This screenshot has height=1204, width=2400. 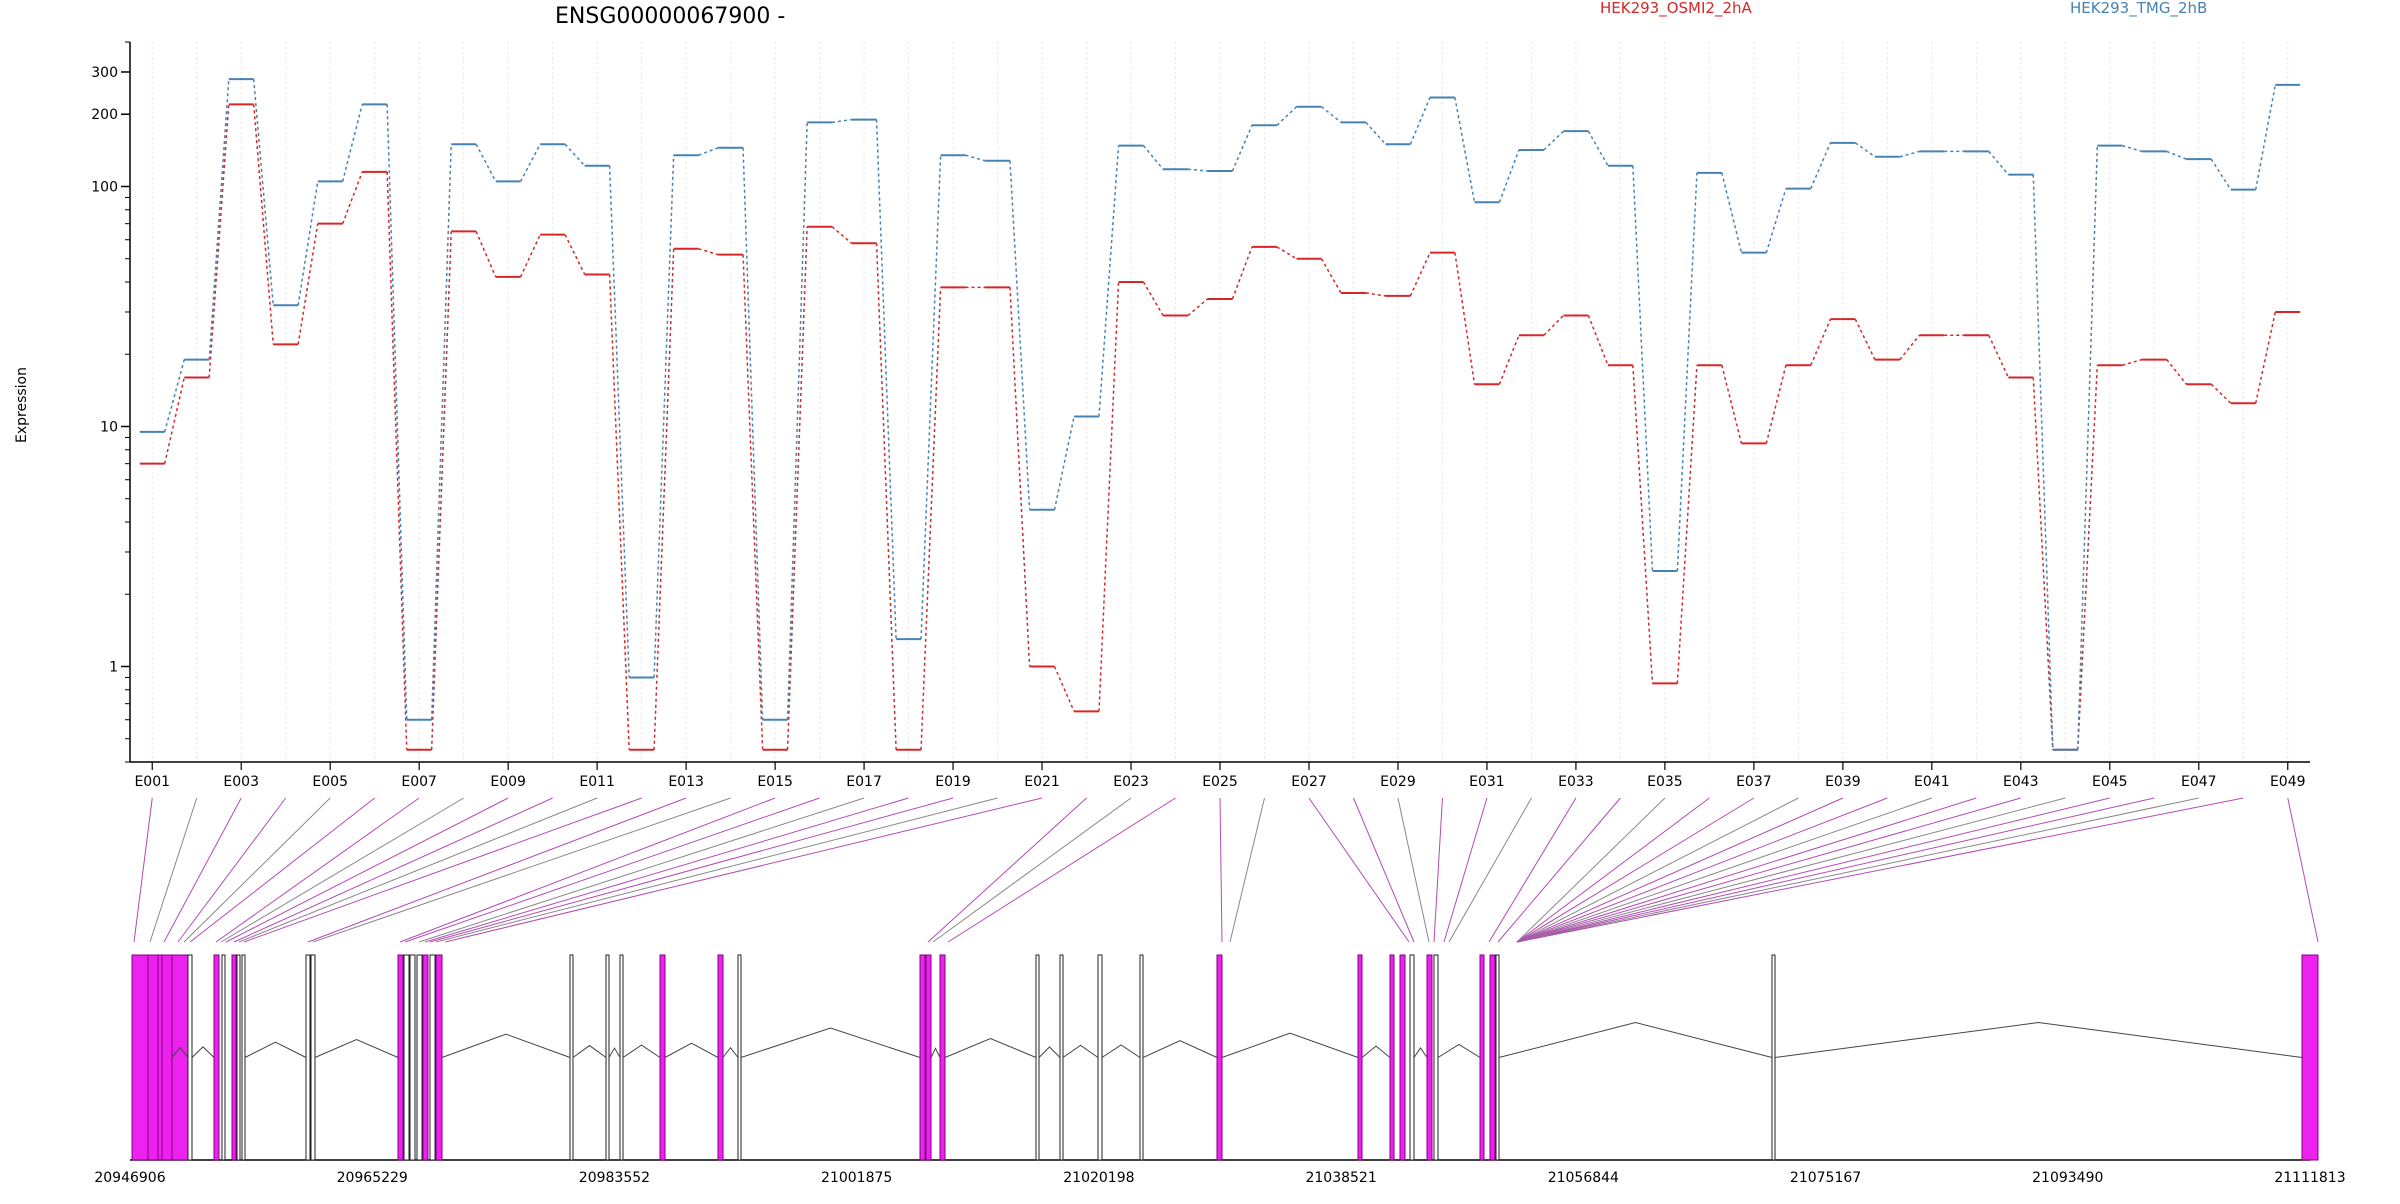 What do you see at coordinates (241, 782) in the screenshot?
I see `x-tick-label: E003` at bounding box center [241, 782].